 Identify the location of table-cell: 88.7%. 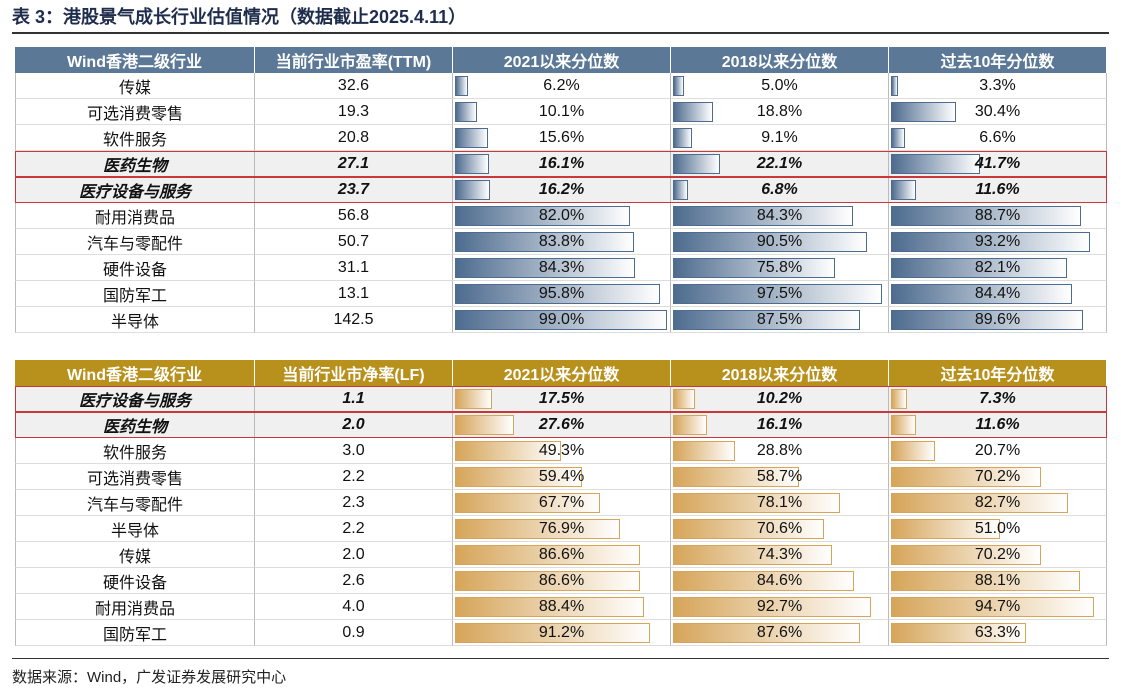
(998, 216).